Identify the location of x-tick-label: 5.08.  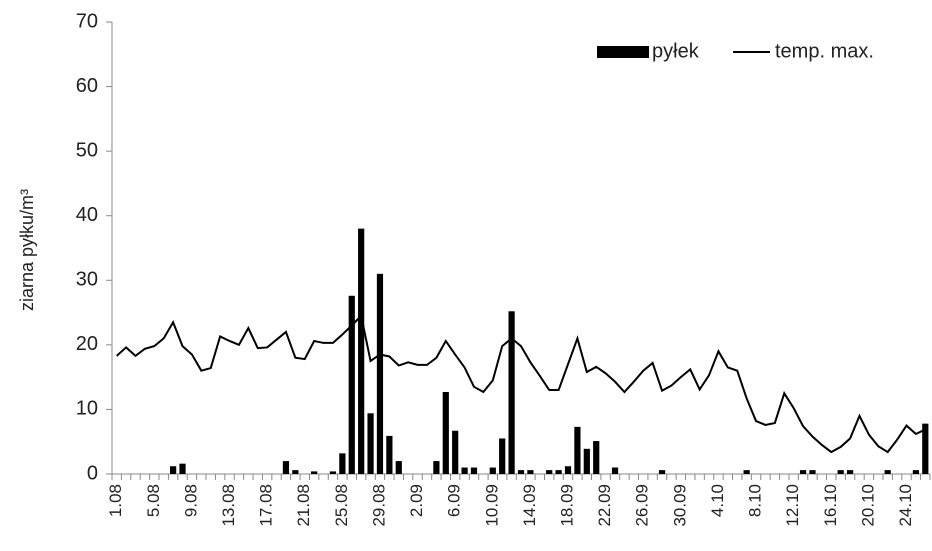
(153, 500).